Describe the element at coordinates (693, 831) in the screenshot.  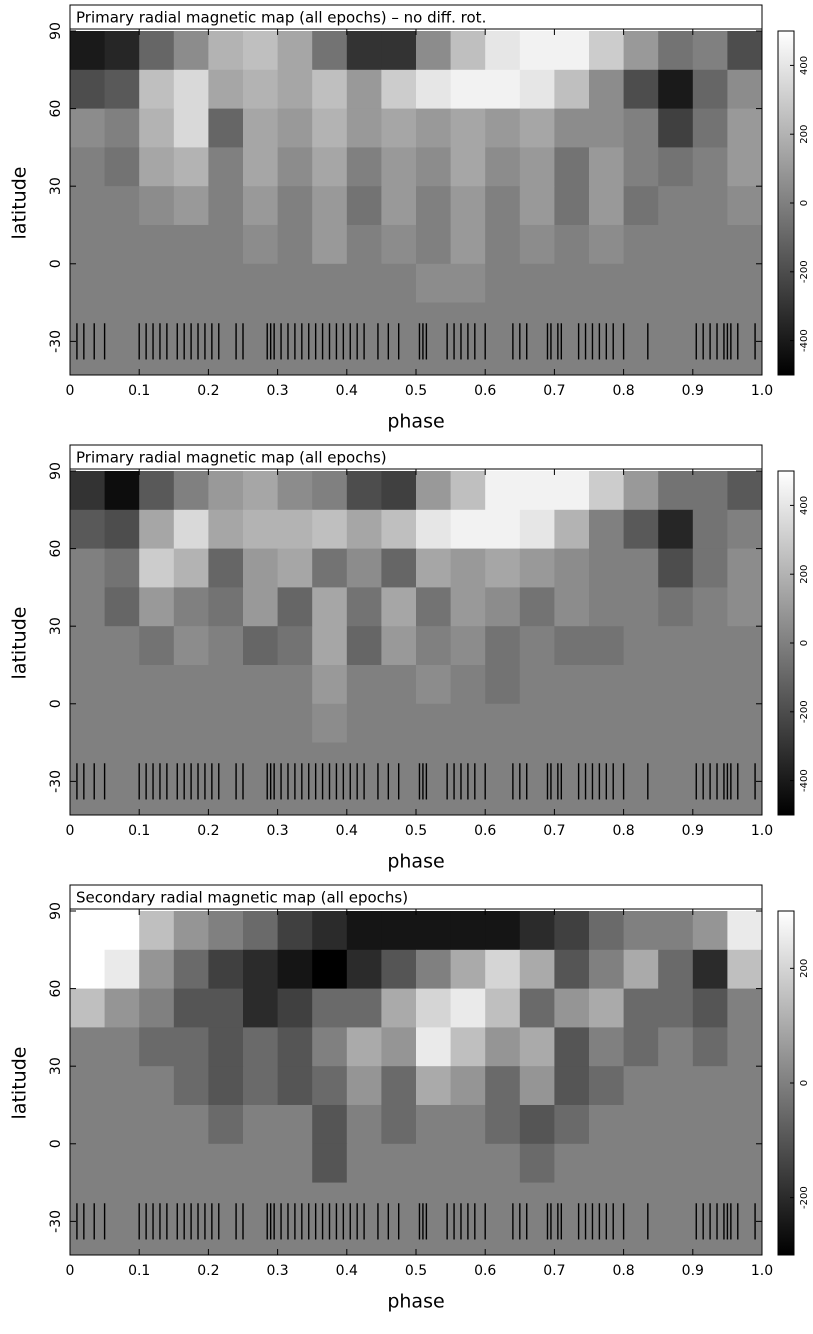
I see `x-tick-label: 0.9` at that location.